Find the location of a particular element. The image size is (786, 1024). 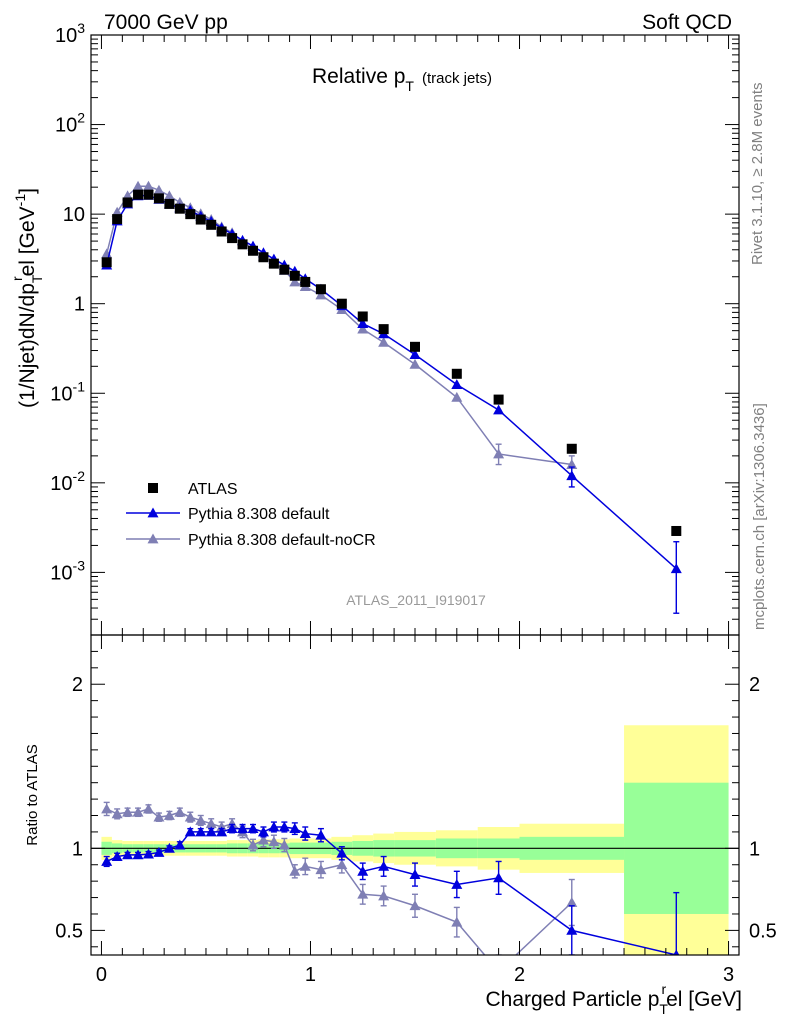

legend-label: Pythia 8.308 default-noCR is located at coordinates (282, 540).